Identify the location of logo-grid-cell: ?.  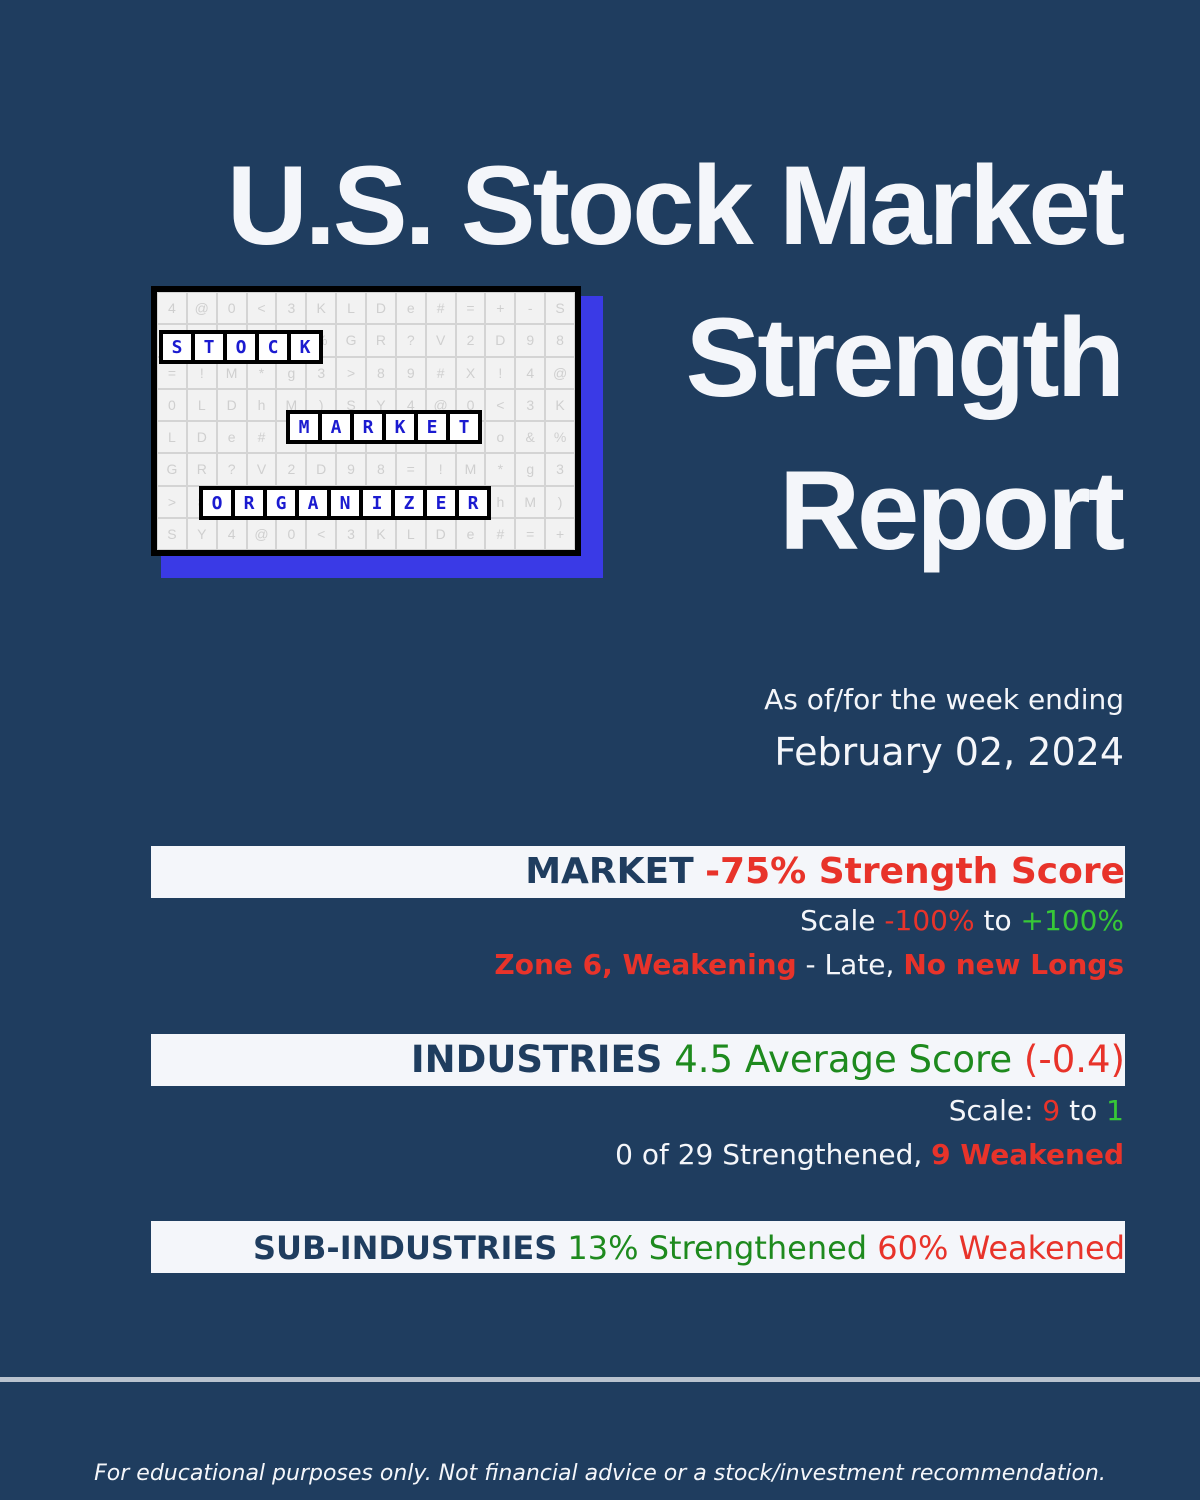
(410, 340).